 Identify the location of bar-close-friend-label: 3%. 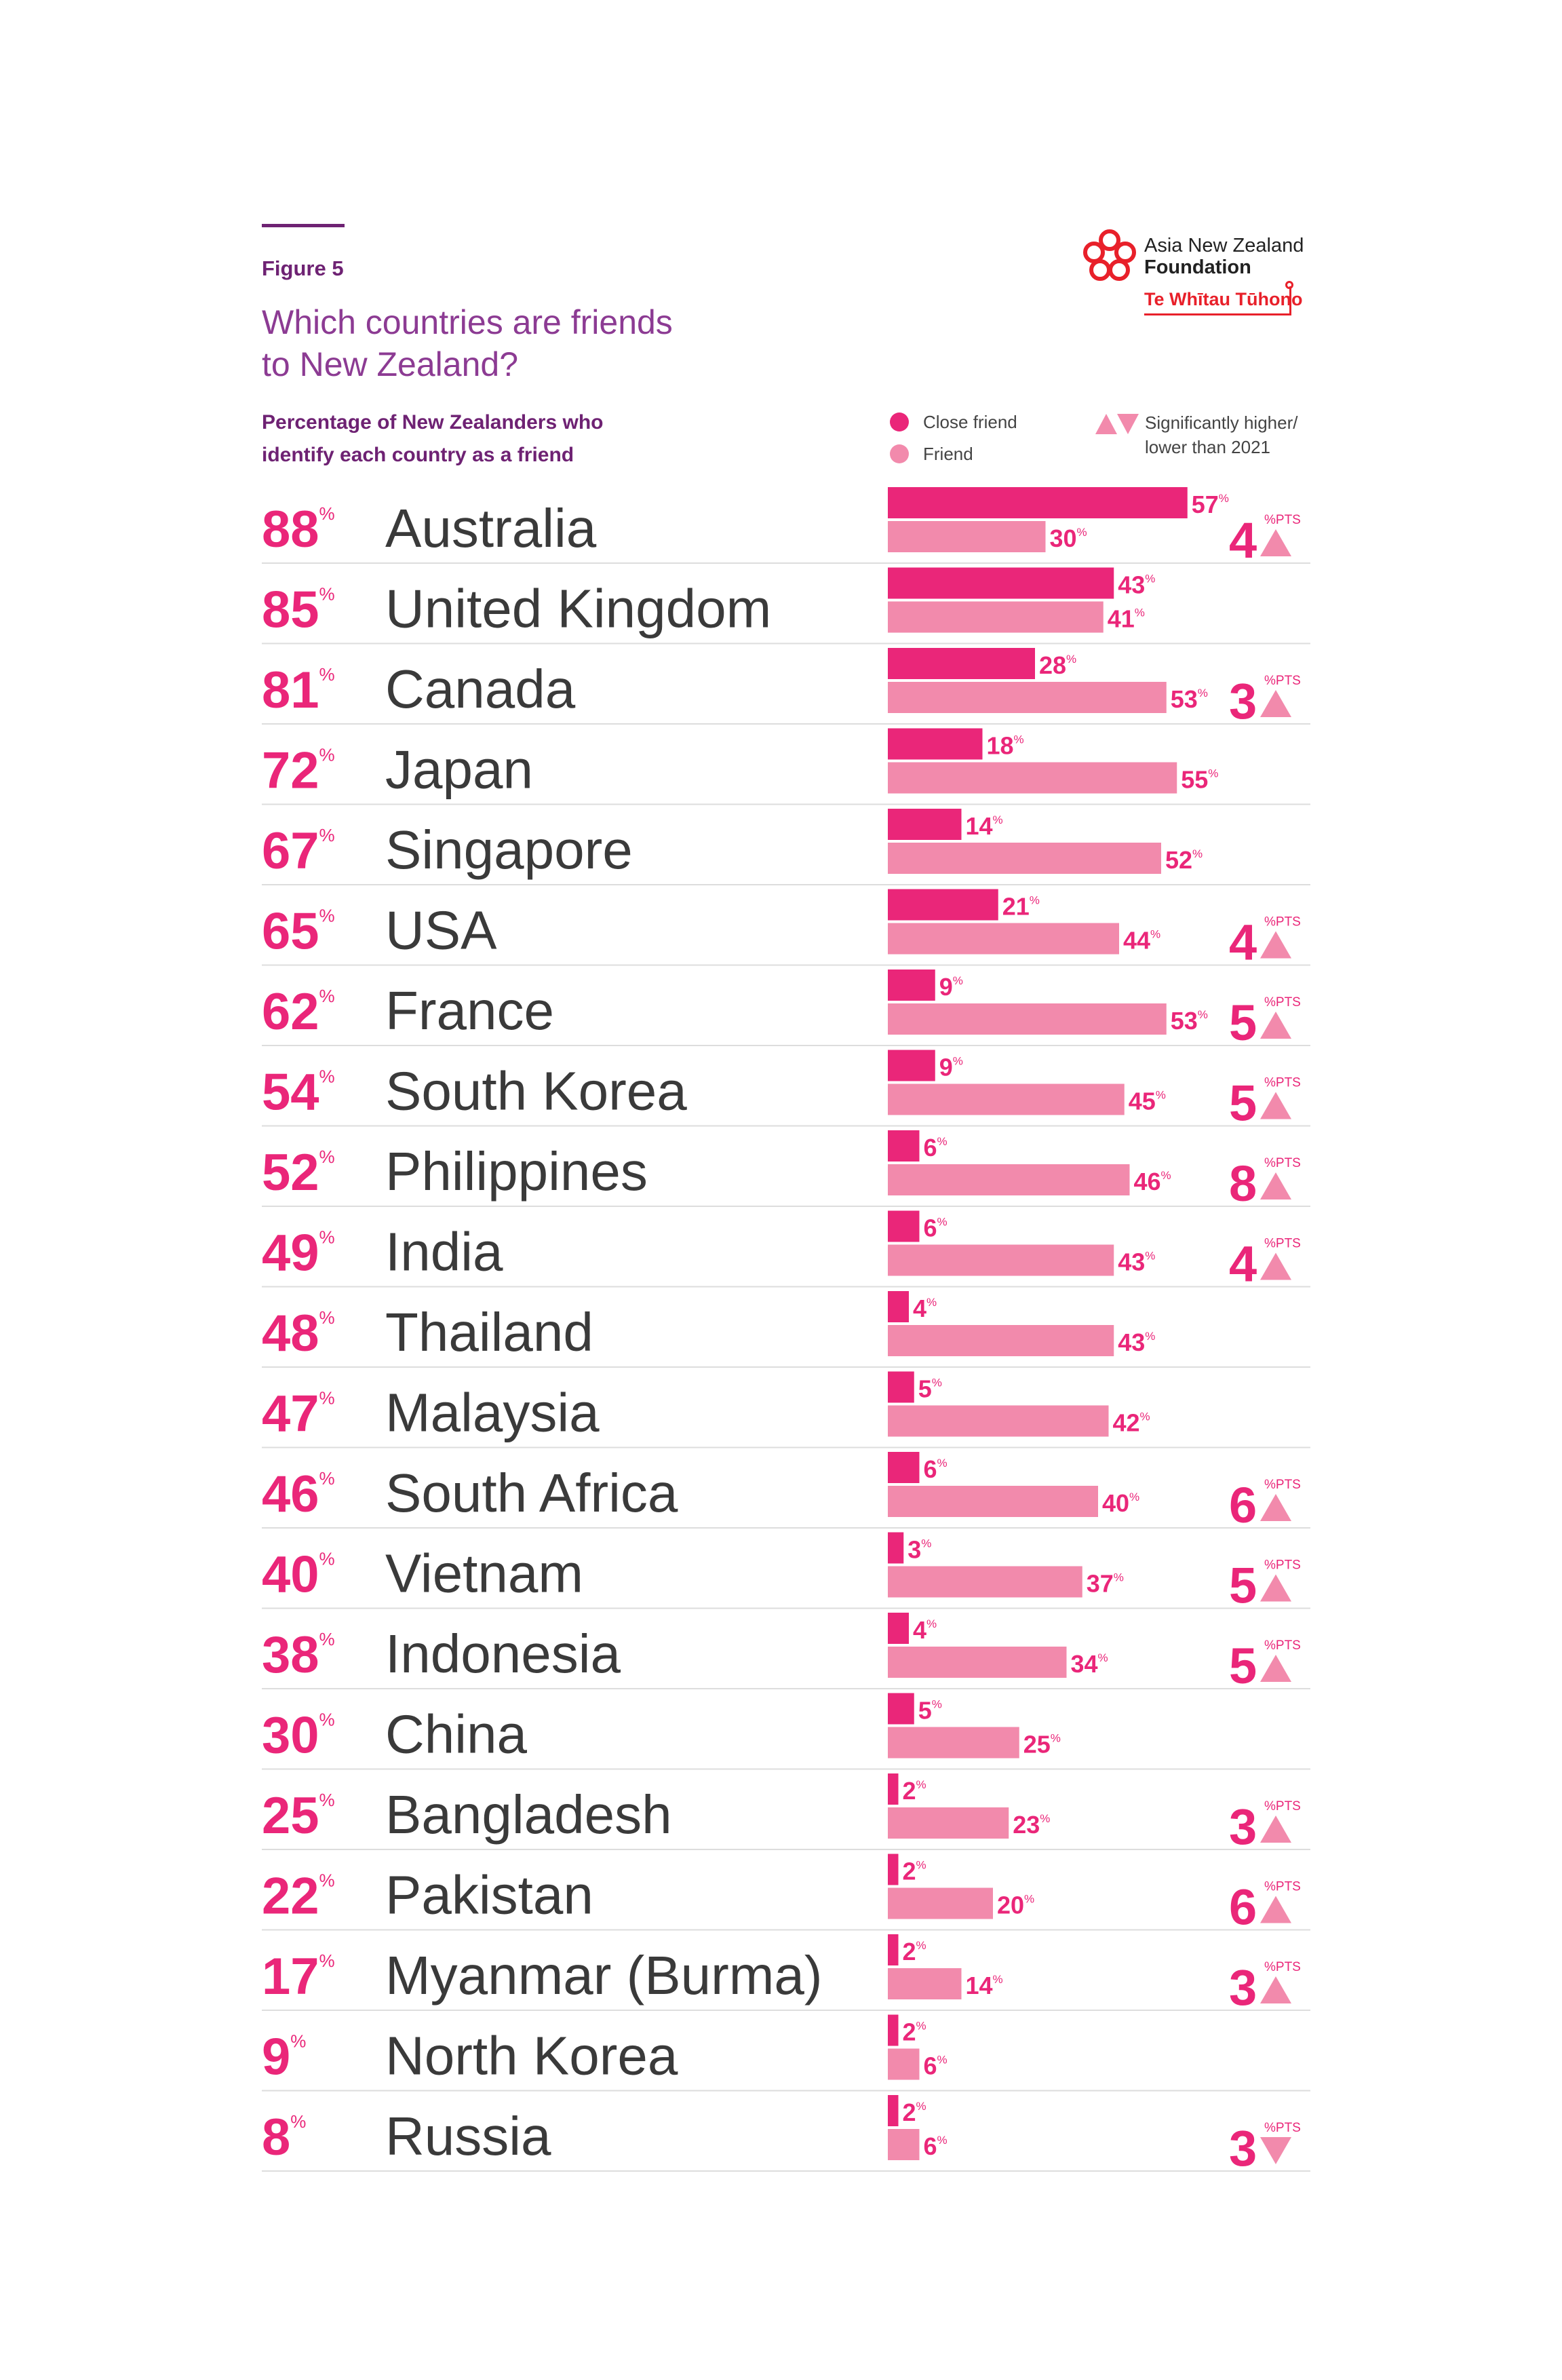
(919, 1550).